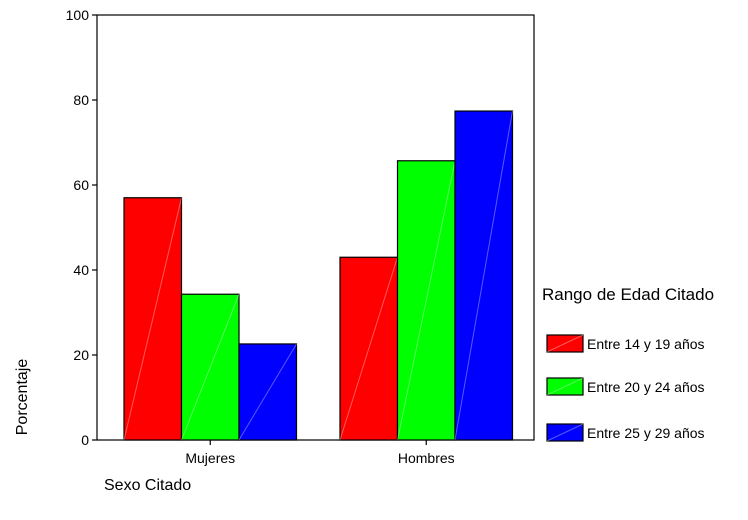 Image resolution: width=748 pixels, height=520 pixels. What do you see at coordinates (81, 270) in the screenshot?
I see `y-tick-label: 40` at bounding box center [81, 270].